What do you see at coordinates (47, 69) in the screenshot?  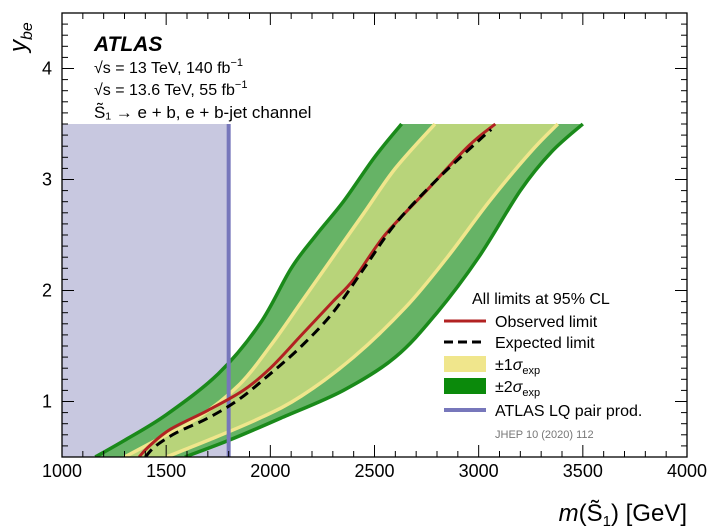 I see `y-tick-label: 4` at bounding box center [47, 69].